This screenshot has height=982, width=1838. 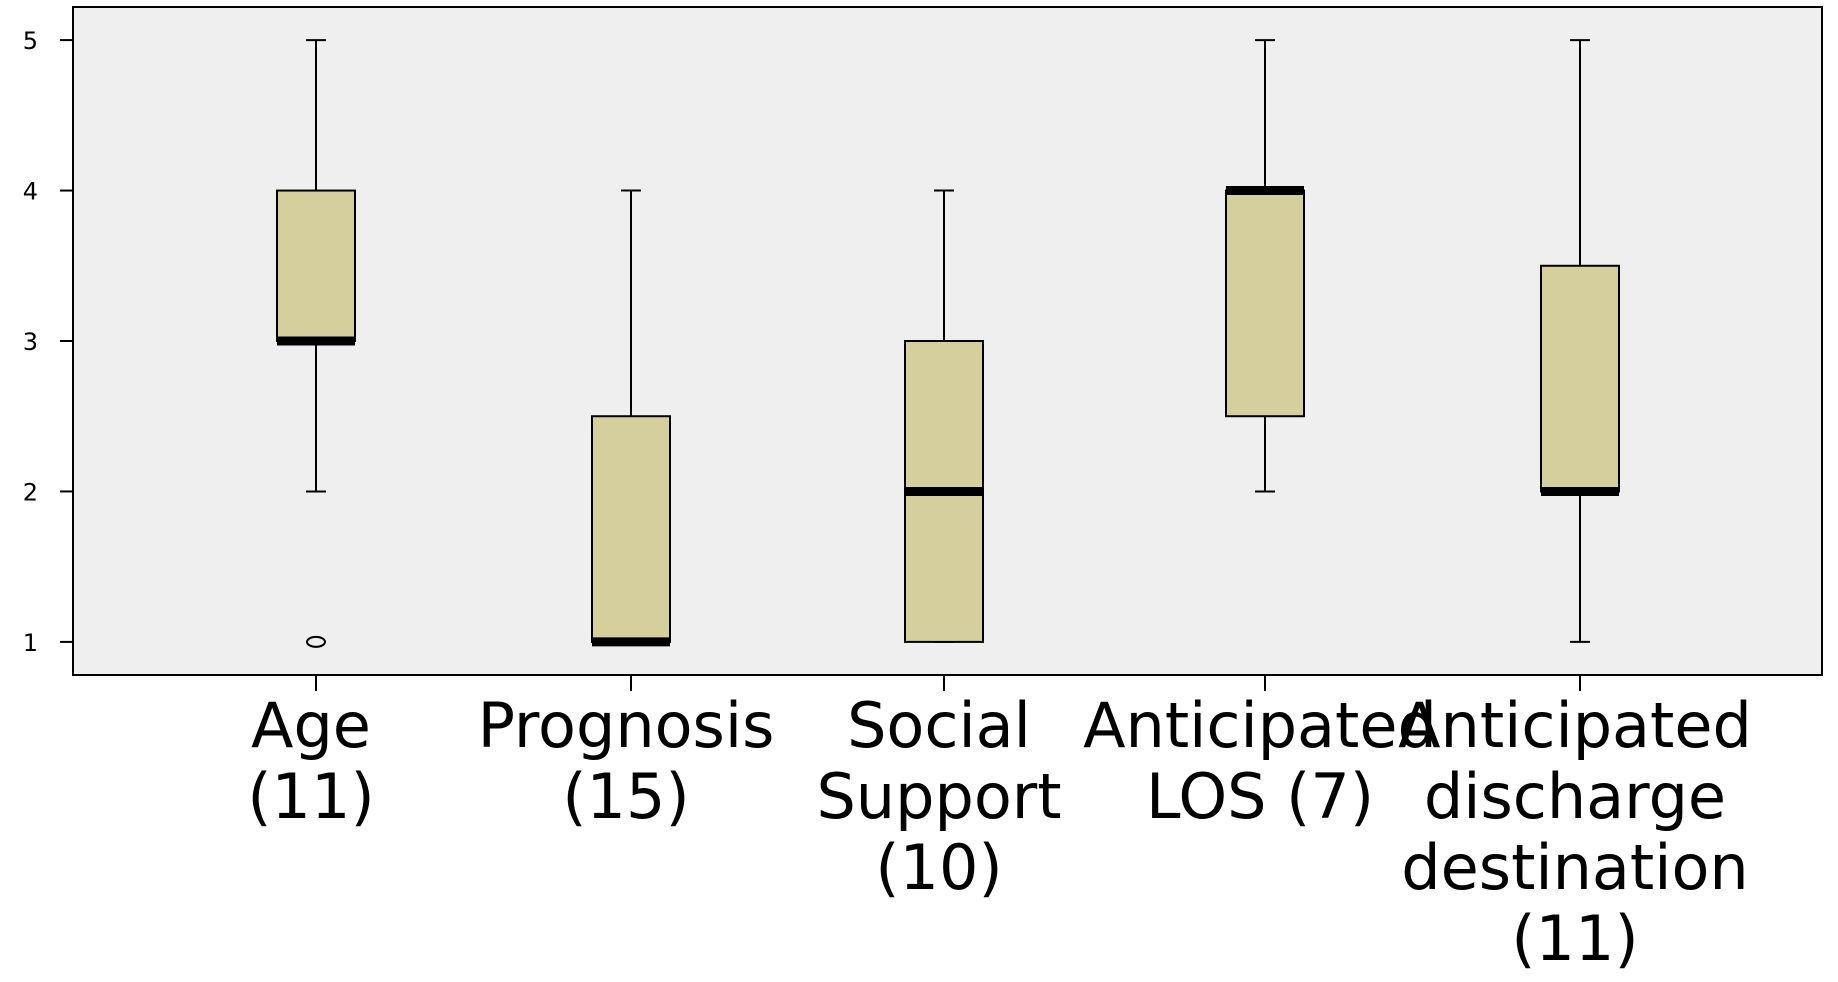 I want to click on x-category-label-line: Prognosis, so click(x=626, y=725).